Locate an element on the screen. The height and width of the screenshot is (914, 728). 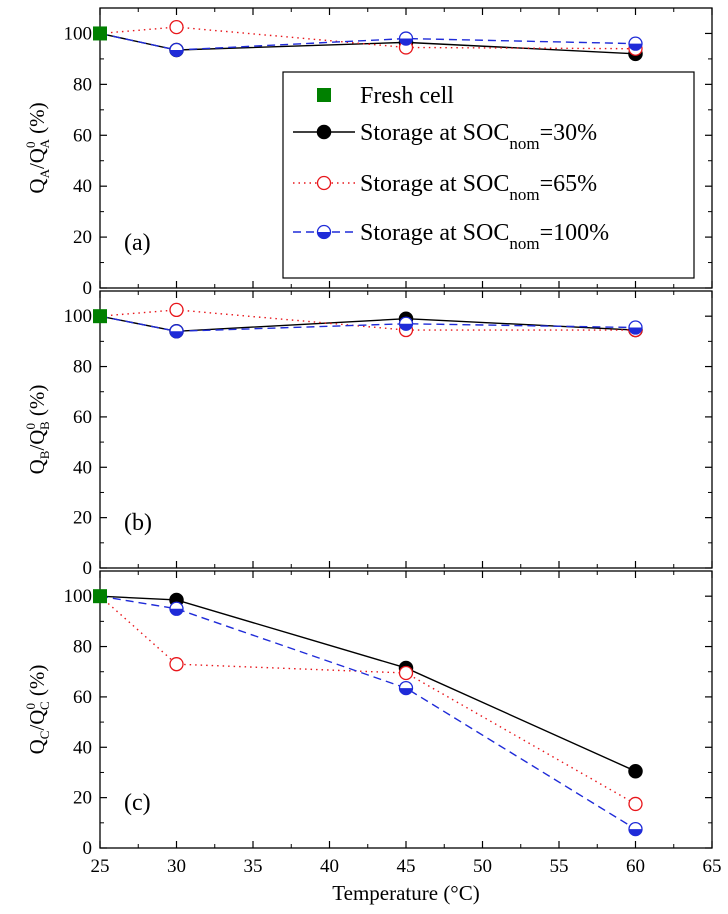
legend-label: Fresh cell is located at coordinates (407, 96).